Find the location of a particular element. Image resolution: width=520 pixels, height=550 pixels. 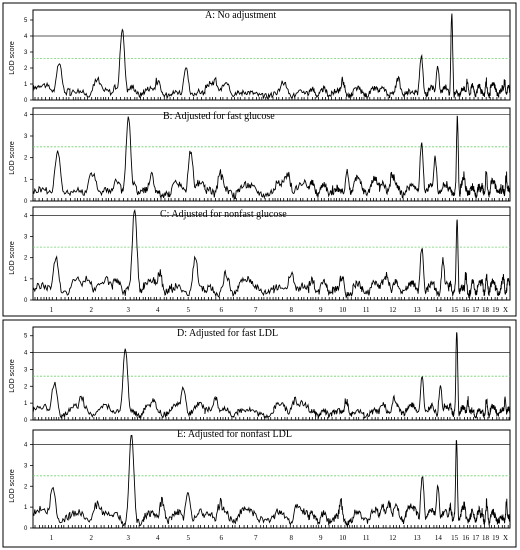

panel-title: A: No adjustment is located at coordinates (240, 15).